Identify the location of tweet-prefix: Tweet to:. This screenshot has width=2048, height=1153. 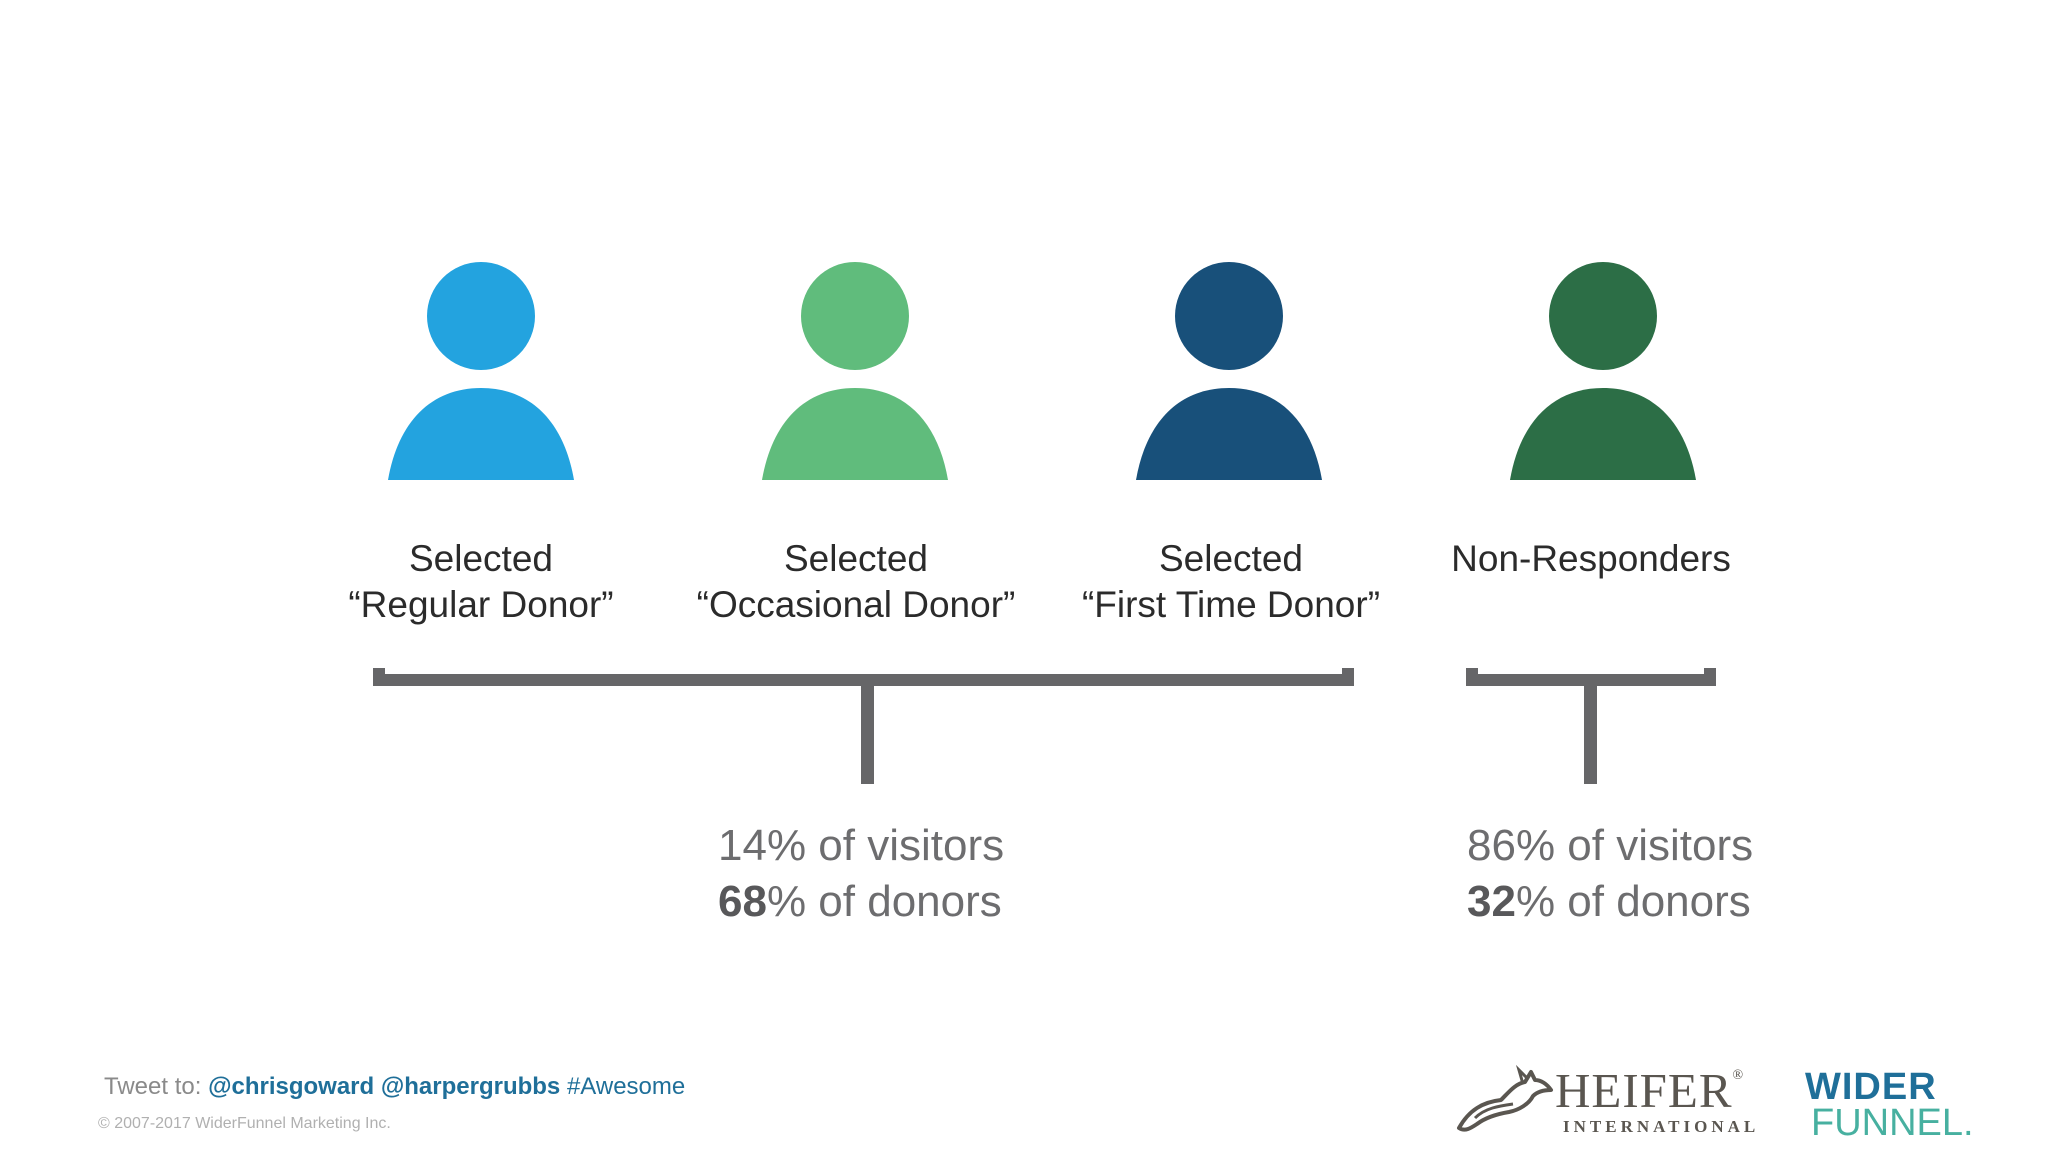
(156, 1086).